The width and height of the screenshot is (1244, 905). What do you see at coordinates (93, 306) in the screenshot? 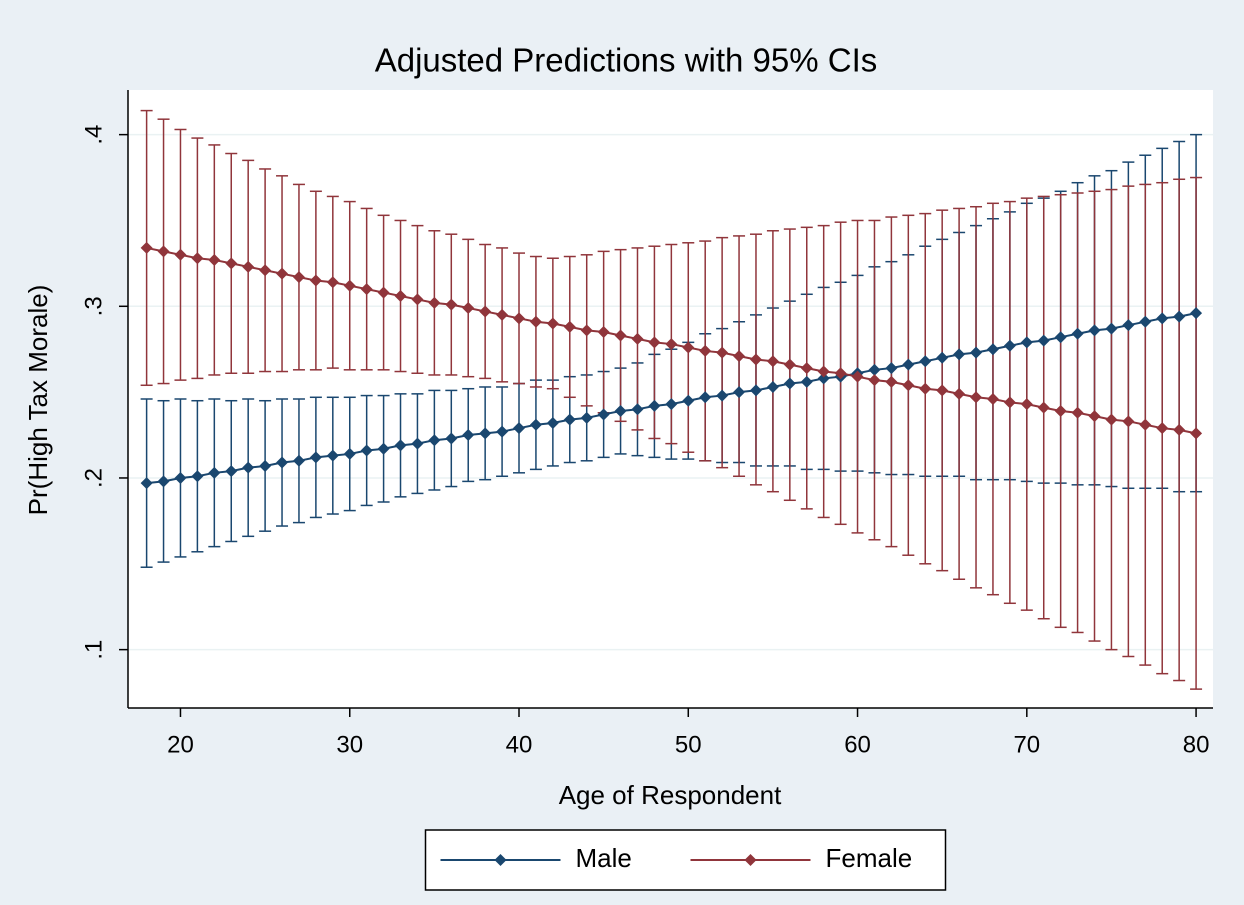
I see `y-tick-label: .3` at bounding box center [93, 306].